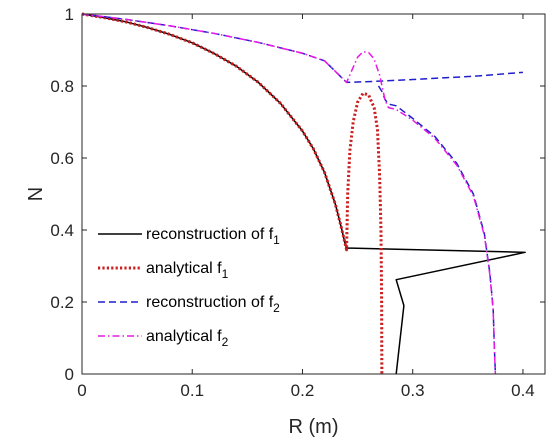 The image size is (559, 444). I want to click on x-tick-label: 0, so click(81, 390).